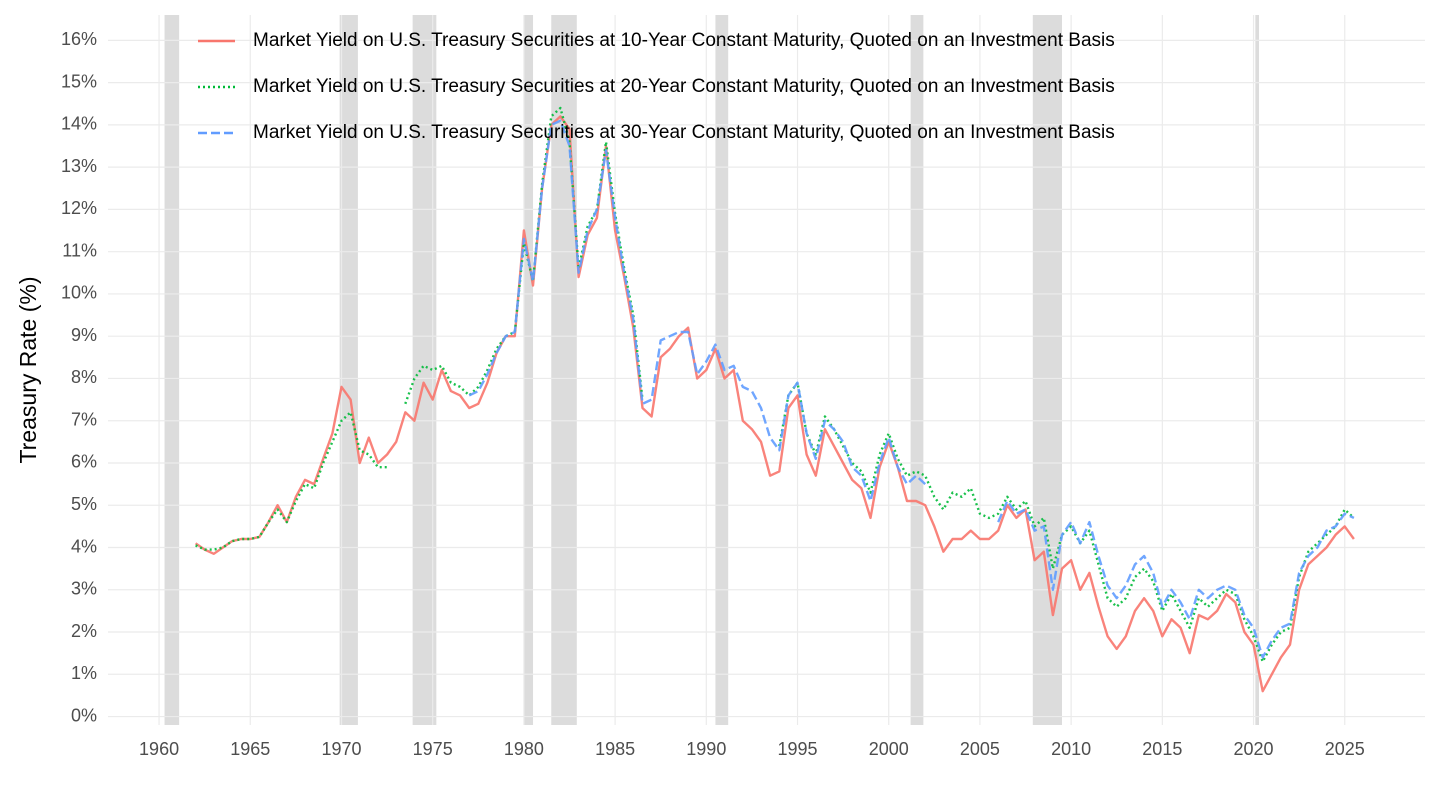 This screenshot has height=810, width=1440. I want to click on y-tick-label: 12%, so click(79, 208).